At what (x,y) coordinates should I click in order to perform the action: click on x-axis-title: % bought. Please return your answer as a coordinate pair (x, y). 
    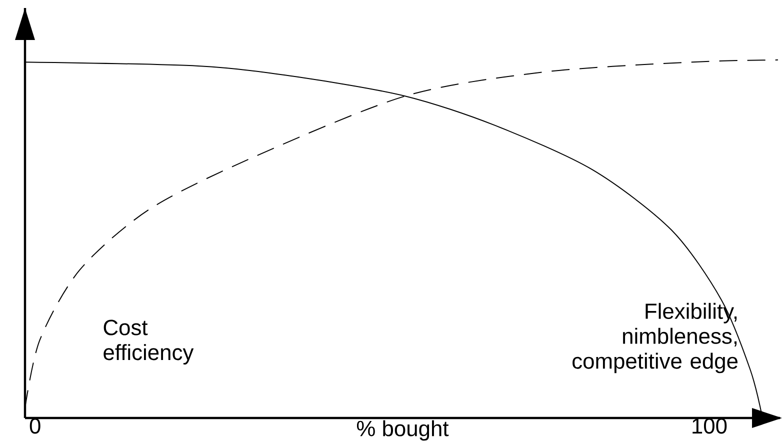
    Looking at the image, I should click on (402, 430).